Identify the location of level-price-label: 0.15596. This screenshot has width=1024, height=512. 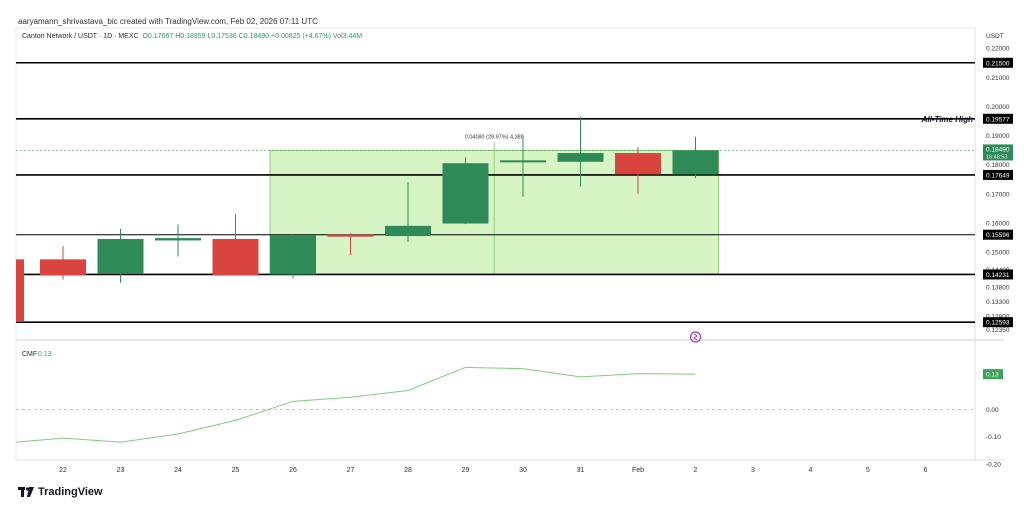
(998, 235).